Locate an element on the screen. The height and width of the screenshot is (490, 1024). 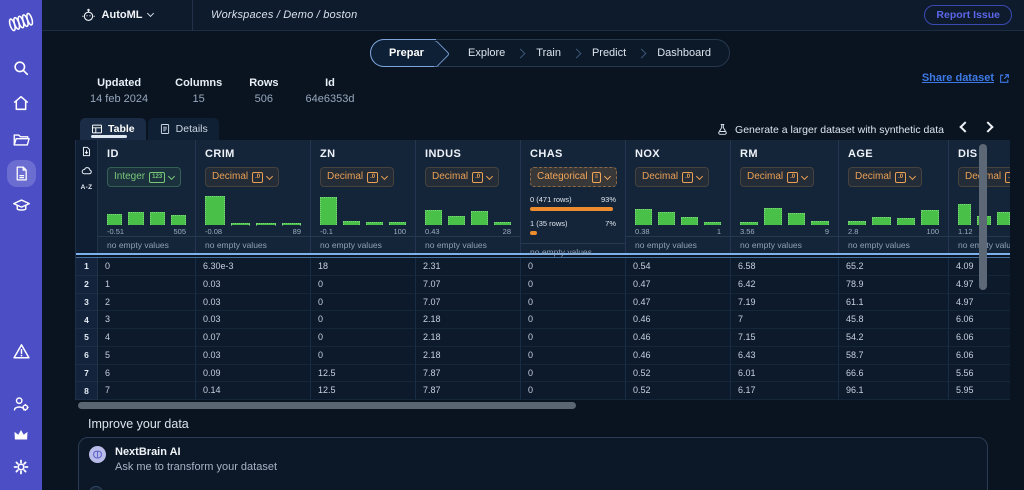
table-cell: 5.95 is located at coordinates (979, 391).